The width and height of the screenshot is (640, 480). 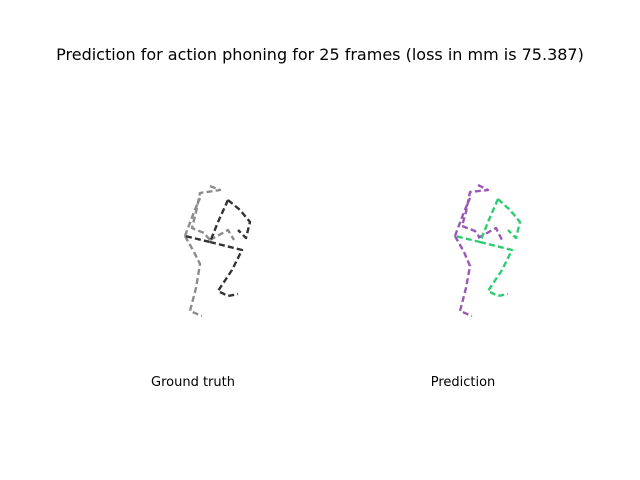 What do you see at coordinates (222, 235) in the screenshot?
I see `gt-left-hand` at bounding box center [222, 235].